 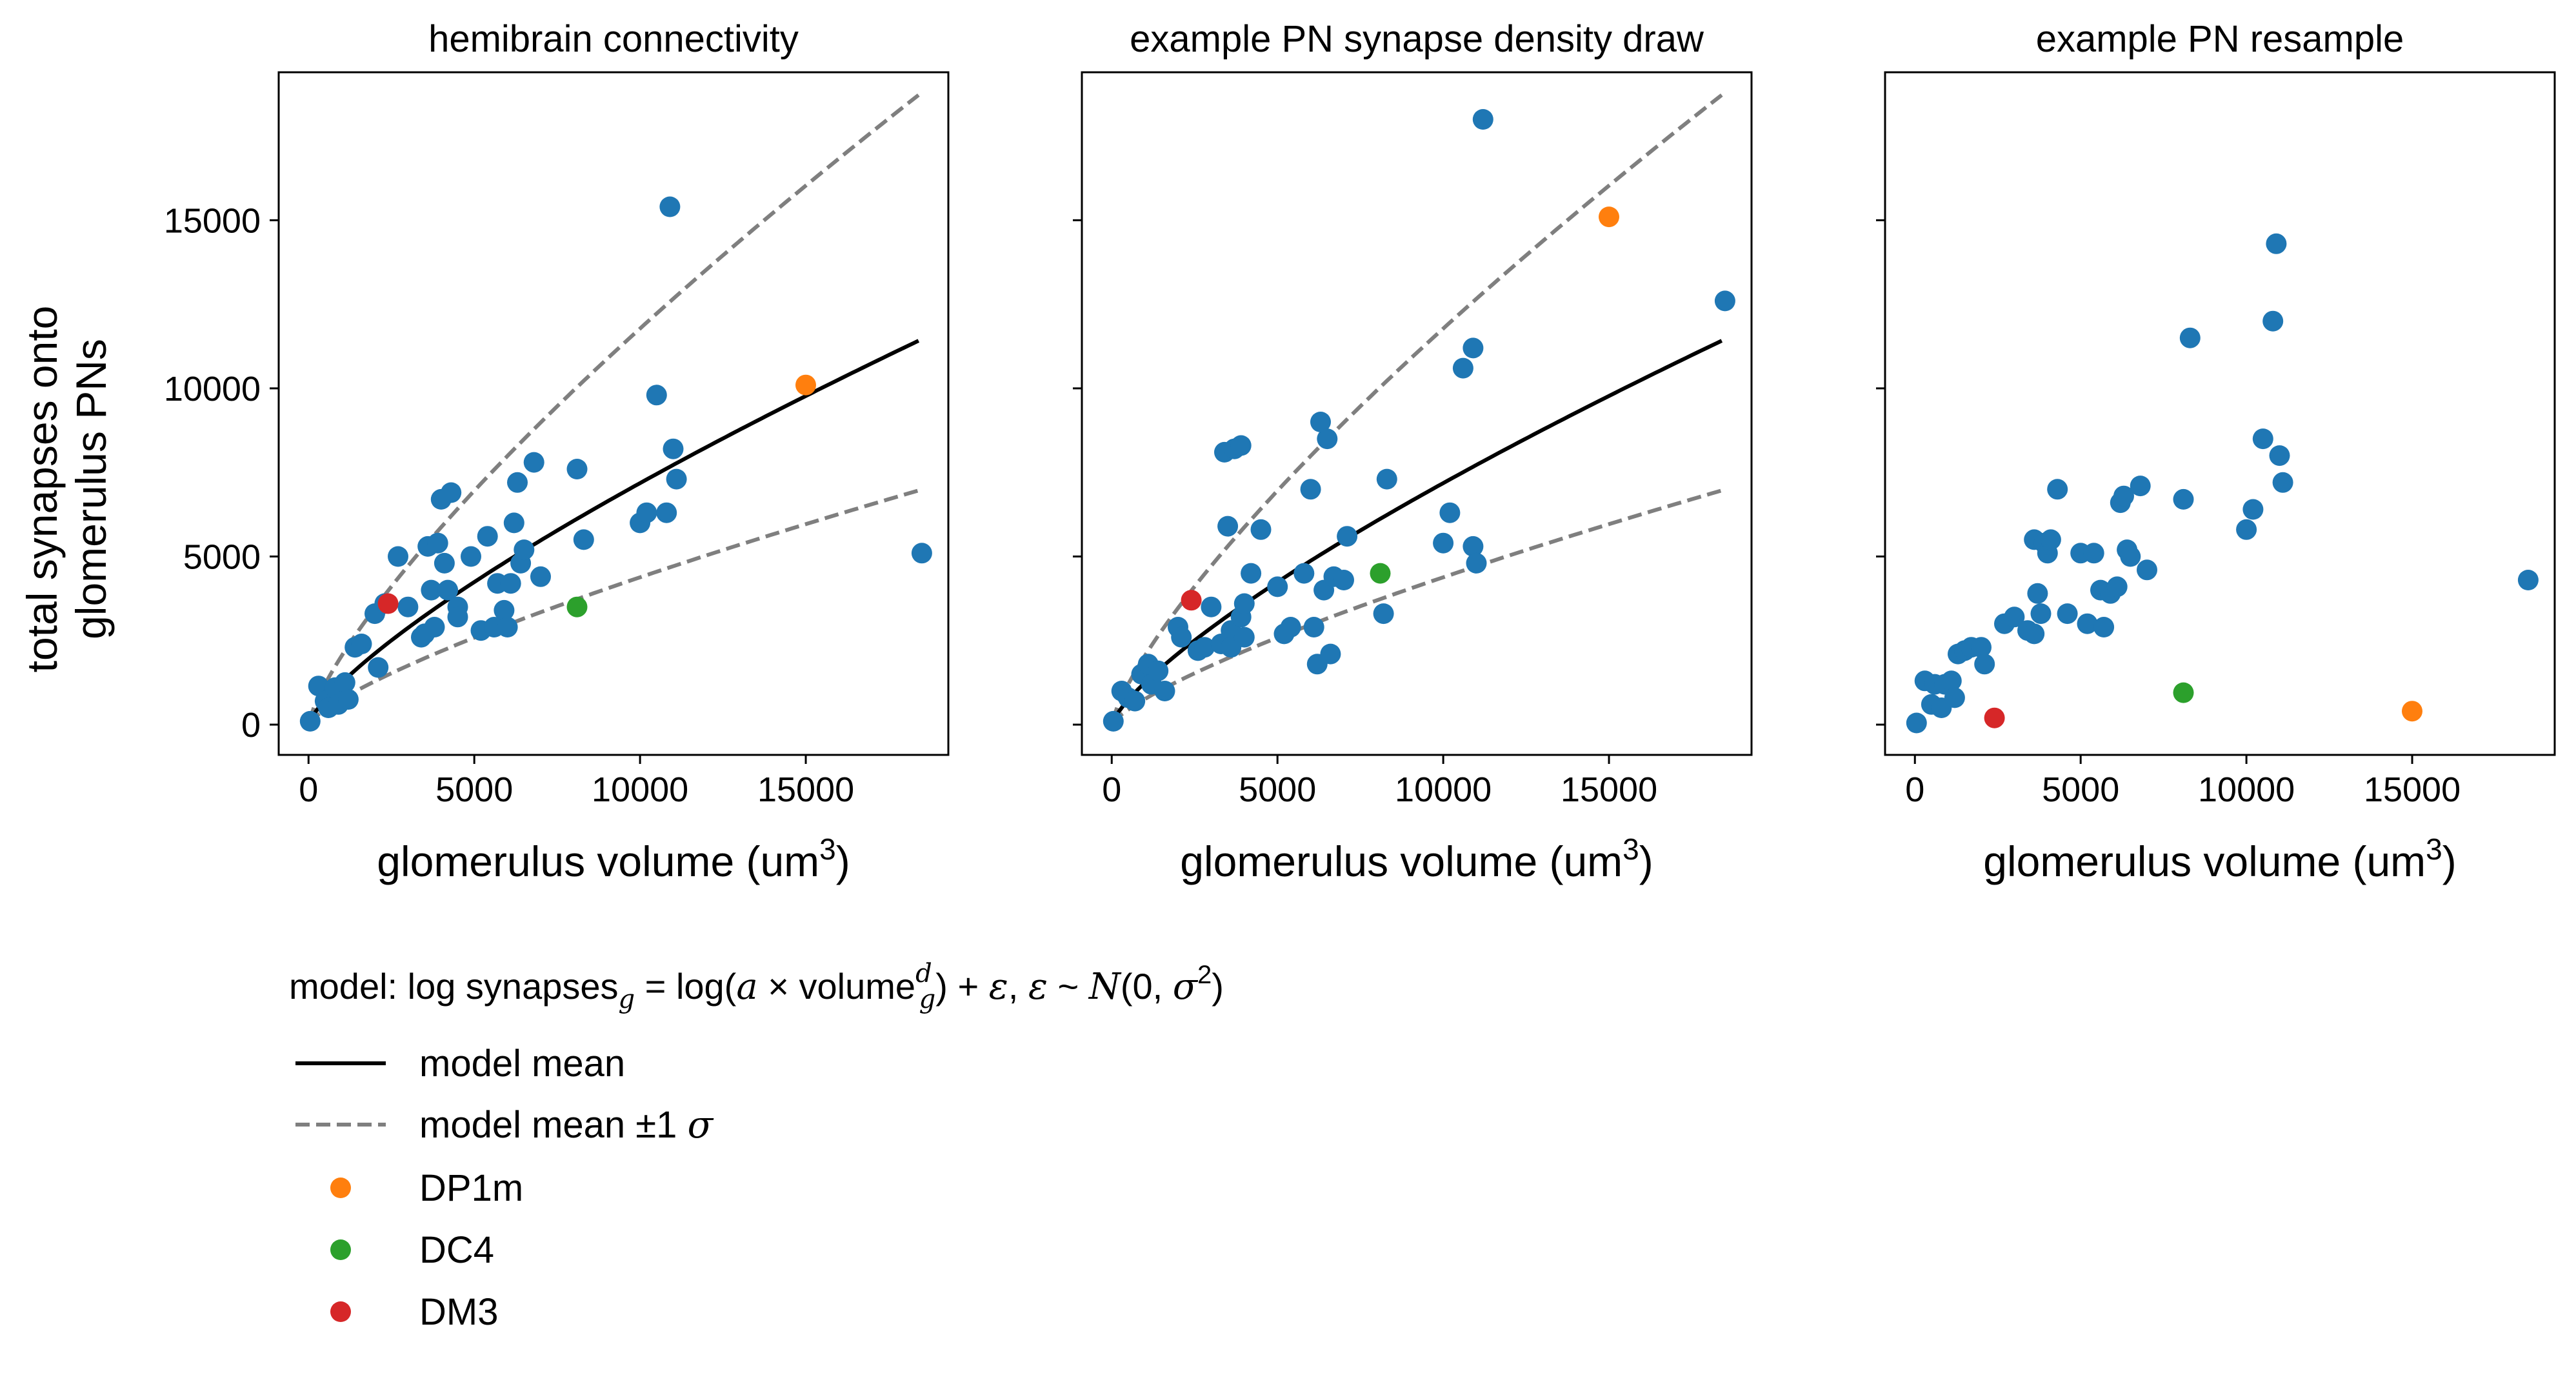 I want to click on y-tick-label: 5000, so click(x=222, y=558).